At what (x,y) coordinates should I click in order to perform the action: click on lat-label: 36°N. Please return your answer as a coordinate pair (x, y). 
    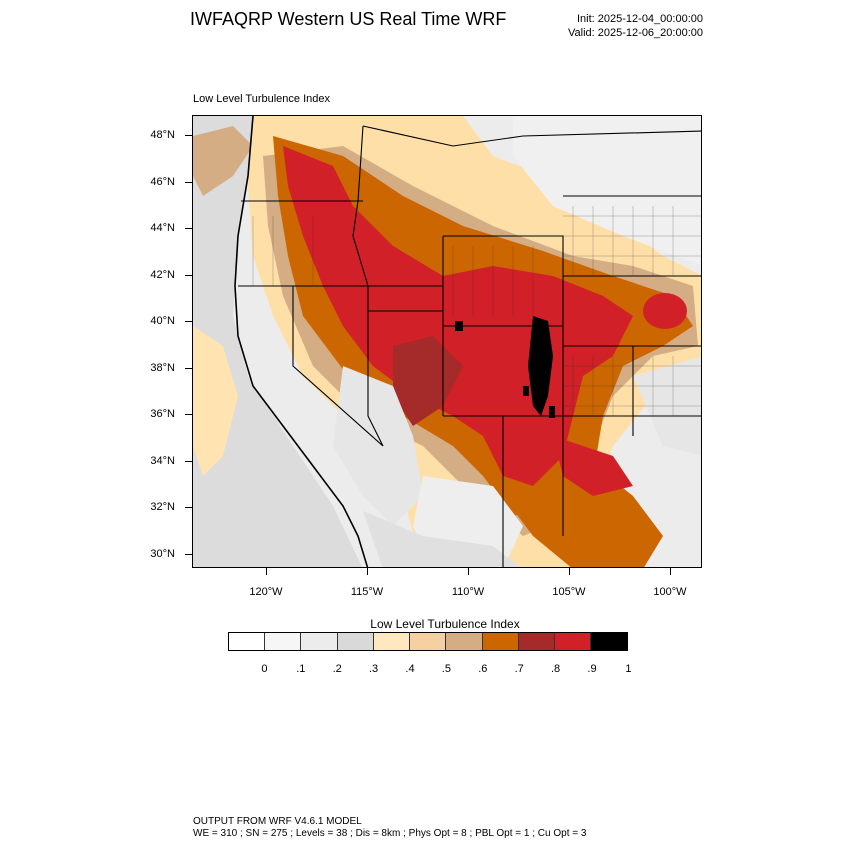
    Looking at the image, I should click on (162, 414).